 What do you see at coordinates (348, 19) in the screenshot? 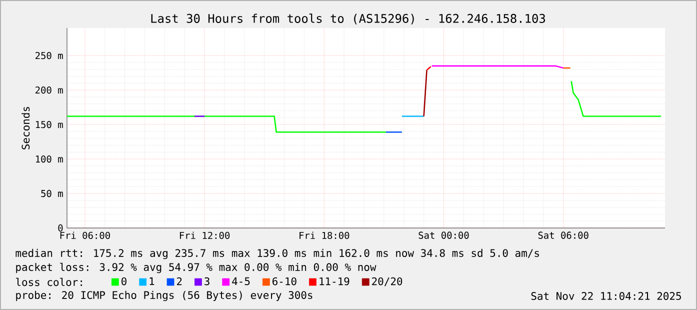
I see `chart-title: Last 30 Hours from tools to (AS15296) - 162.246.158.103` at bounding box center [348, 19].